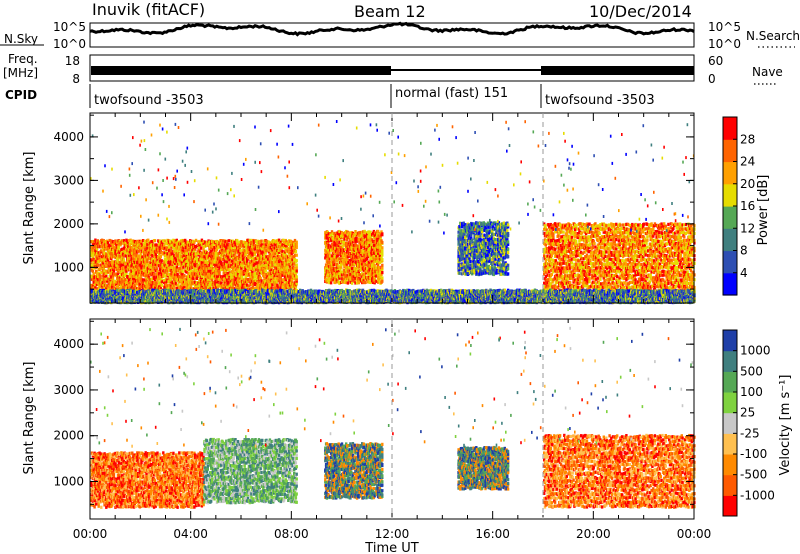 This screenshot has height=554, width=800. What do you see at coordinates (451, 93) in the screenshot?
I see `cpid-segment-2: normal (fast) 151` at bounding box center [451, 93].